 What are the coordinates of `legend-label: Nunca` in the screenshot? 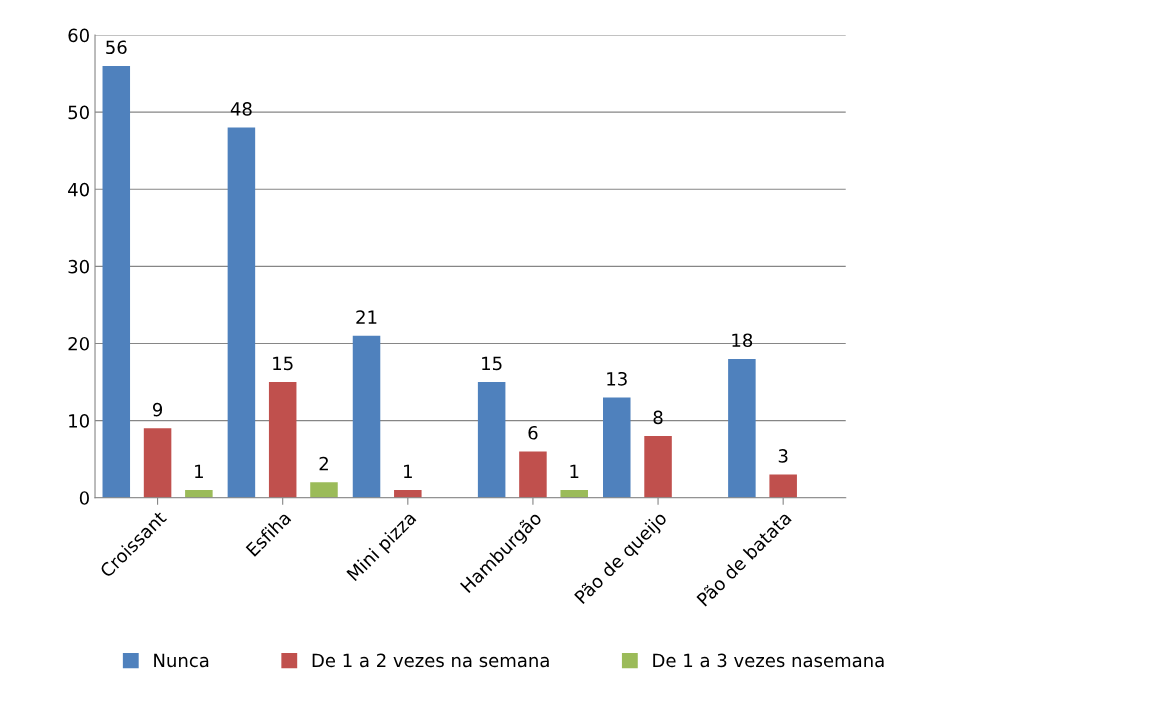 It's located at (181, 660).